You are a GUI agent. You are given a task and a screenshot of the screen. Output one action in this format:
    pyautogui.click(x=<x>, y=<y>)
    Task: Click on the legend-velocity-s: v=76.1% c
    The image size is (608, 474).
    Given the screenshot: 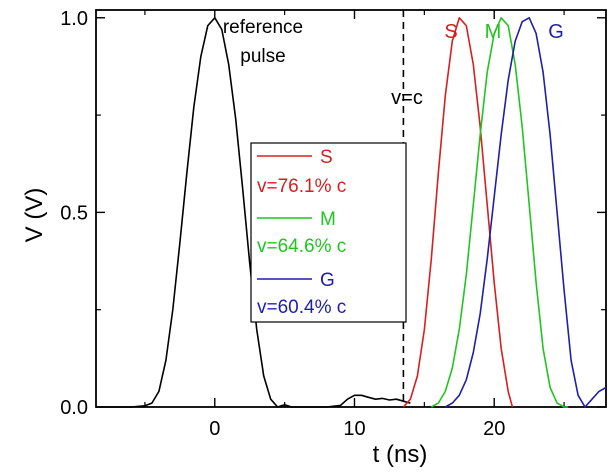 What is the action you would take?
    pyautogui.click(x=301, y=186)
    